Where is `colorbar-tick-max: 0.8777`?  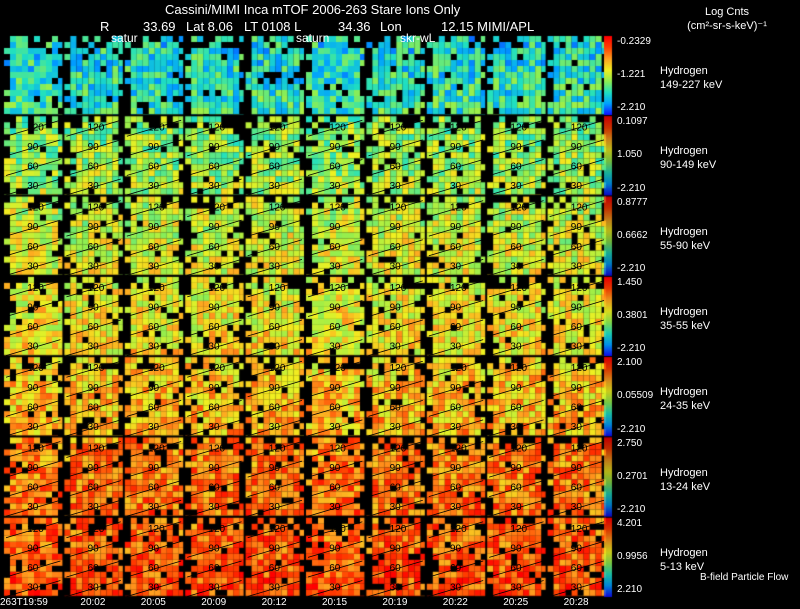
colorbar-tick-max: 0.8777 is located at coordinates (632, 202).